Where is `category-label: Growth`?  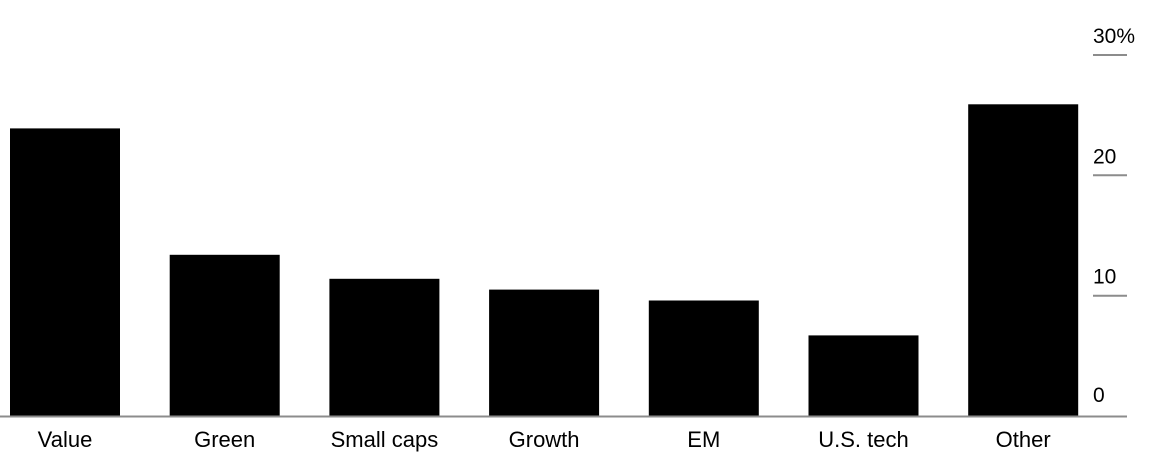
category-label: Growth is located at coordinates (544, 439).